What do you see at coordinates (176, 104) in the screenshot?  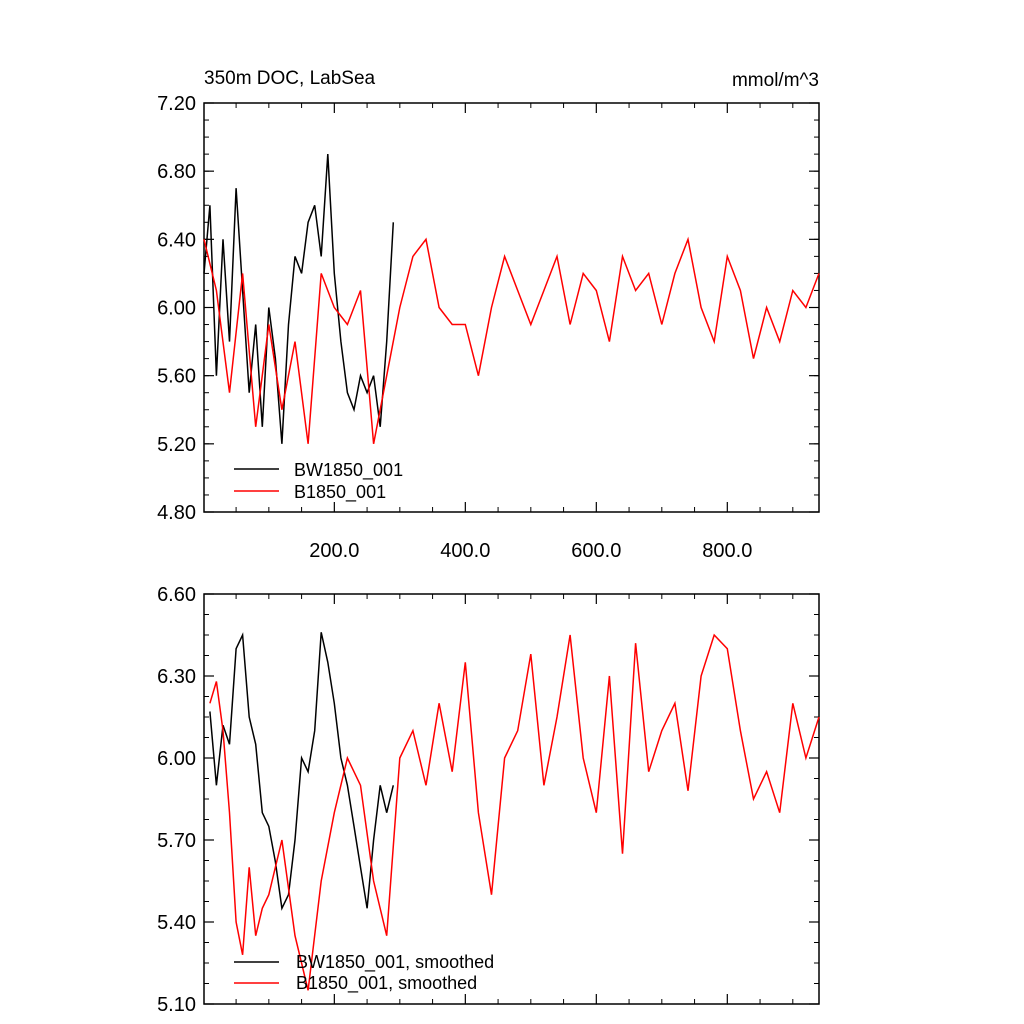 I see `top-y-tick-label: 7.20` at bounding box center [176, 104].